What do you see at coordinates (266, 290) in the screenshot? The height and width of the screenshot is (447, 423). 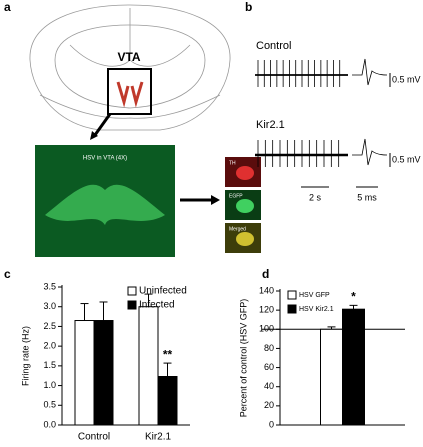 I see `y-tick-label: 140` at bounding box center [266, 290].